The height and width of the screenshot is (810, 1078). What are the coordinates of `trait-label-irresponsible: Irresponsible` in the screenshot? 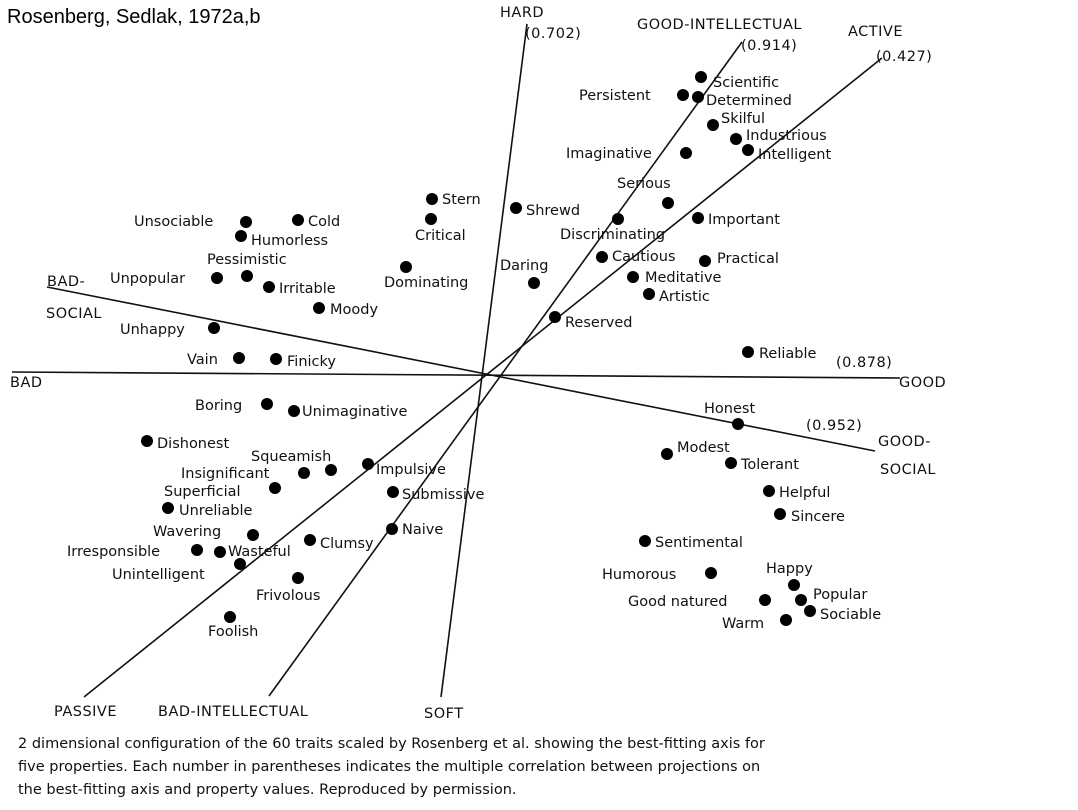 It's located at (113, 552).